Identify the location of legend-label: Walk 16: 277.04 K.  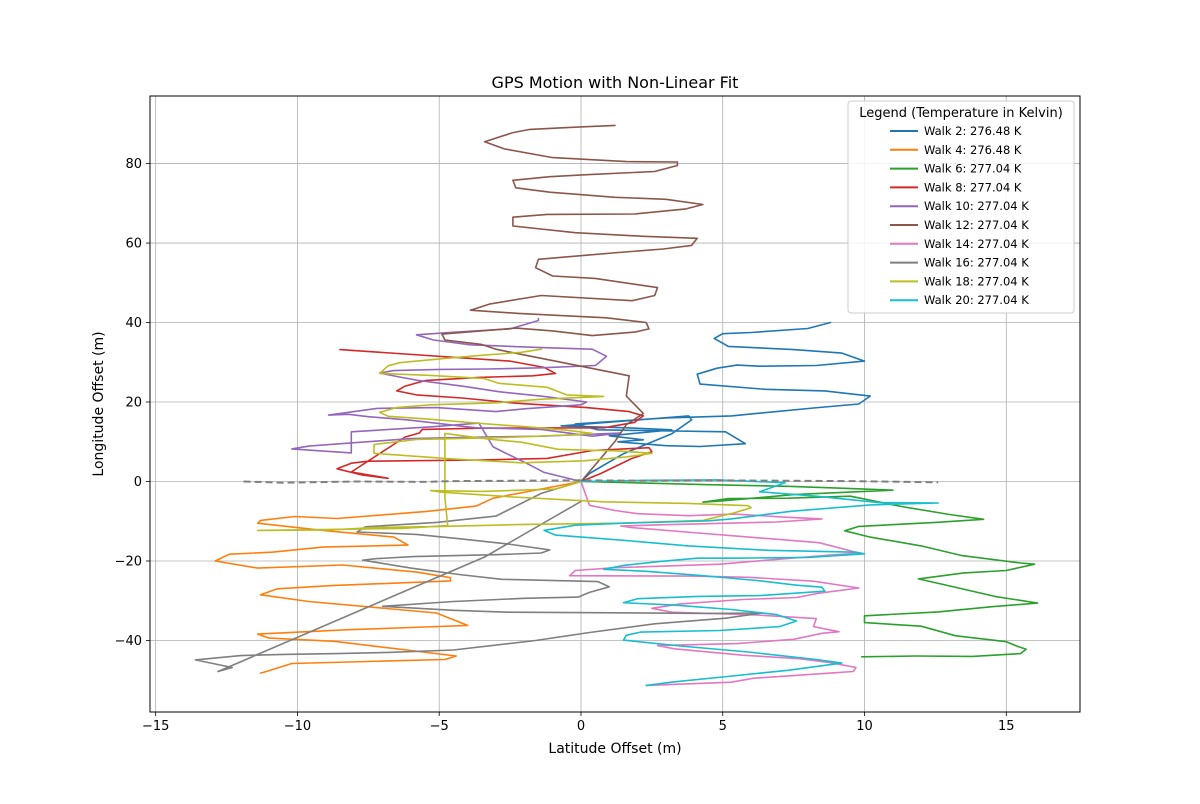
(976, 263).